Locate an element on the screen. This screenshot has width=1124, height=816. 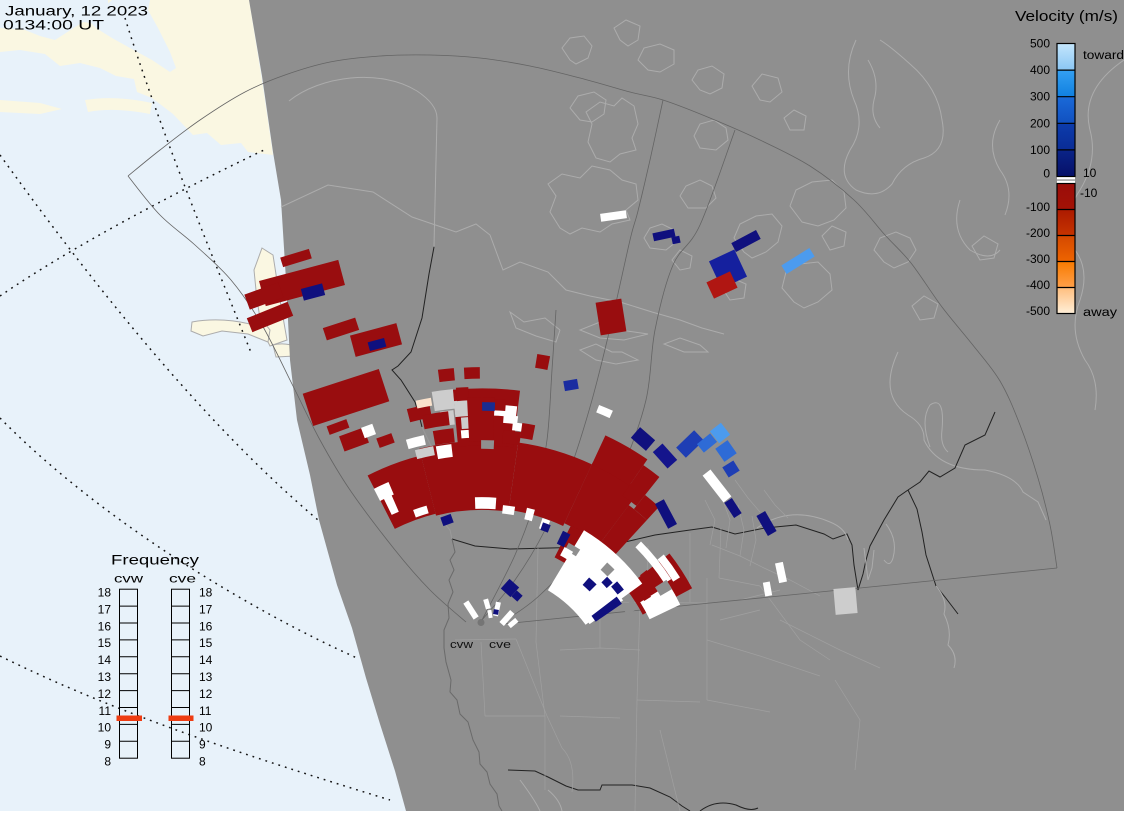
svg-text: -300 is located at coordinates (1038, 259).